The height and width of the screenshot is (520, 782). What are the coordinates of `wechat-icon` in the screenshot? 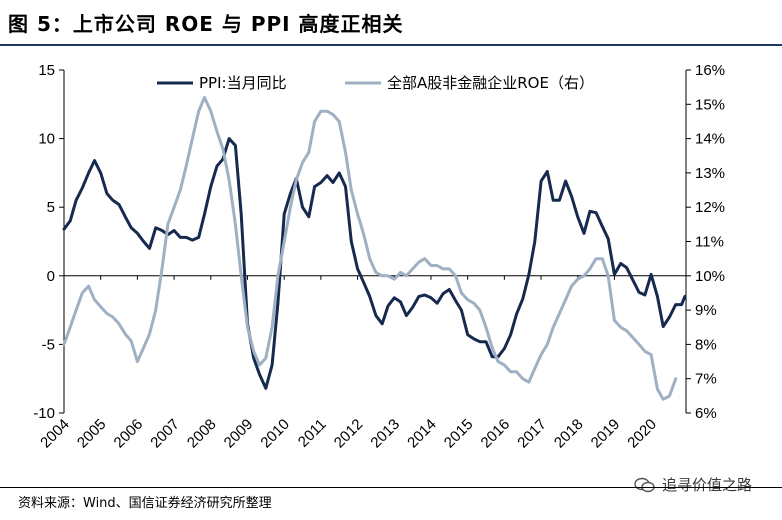 It's located at (644, 484).